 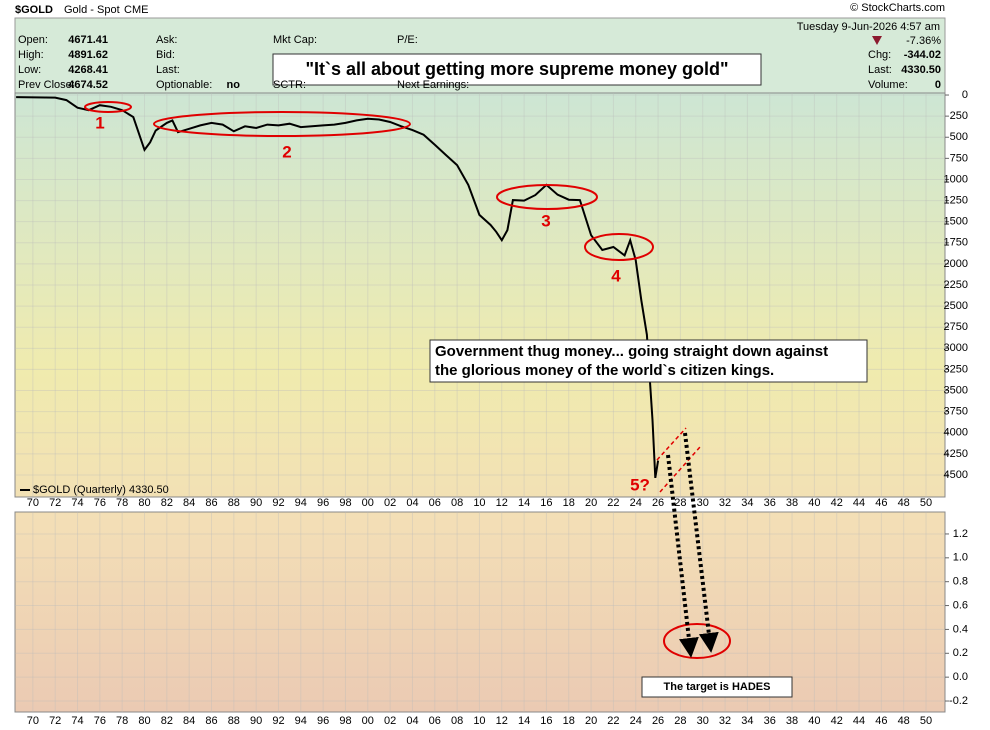 I want to click on field-label: Low:, so click(x=29, y=70).